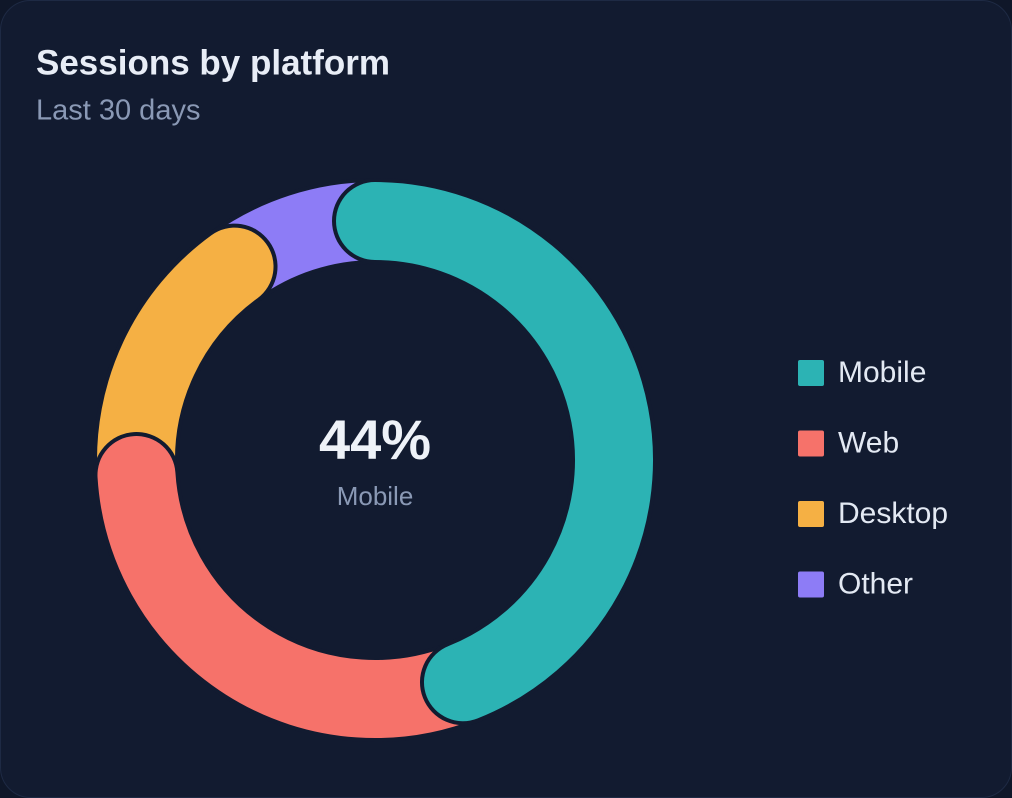  I want to click on center-value: 44%, so click(375, 439).